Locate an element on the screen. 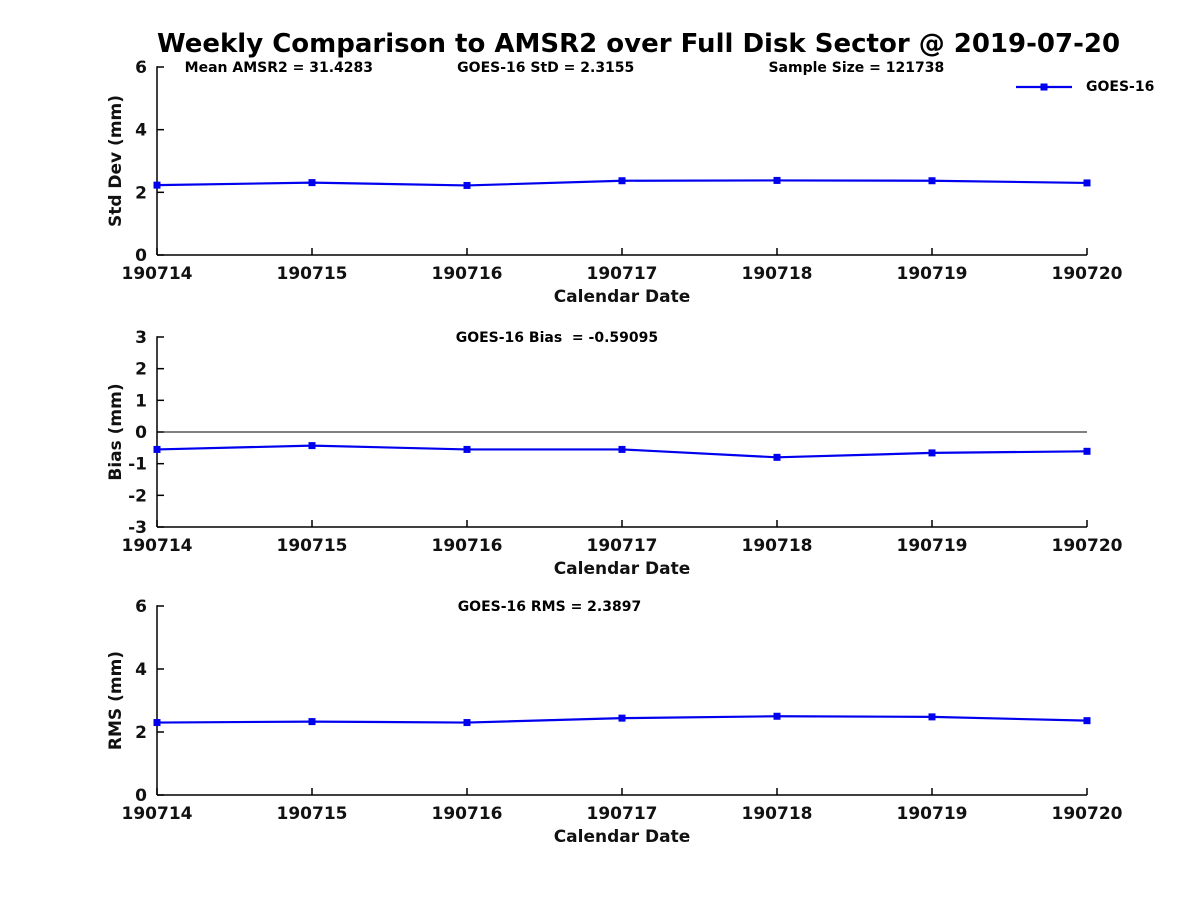  legend-line-marker-icon is located at coordinates (1044, 87).